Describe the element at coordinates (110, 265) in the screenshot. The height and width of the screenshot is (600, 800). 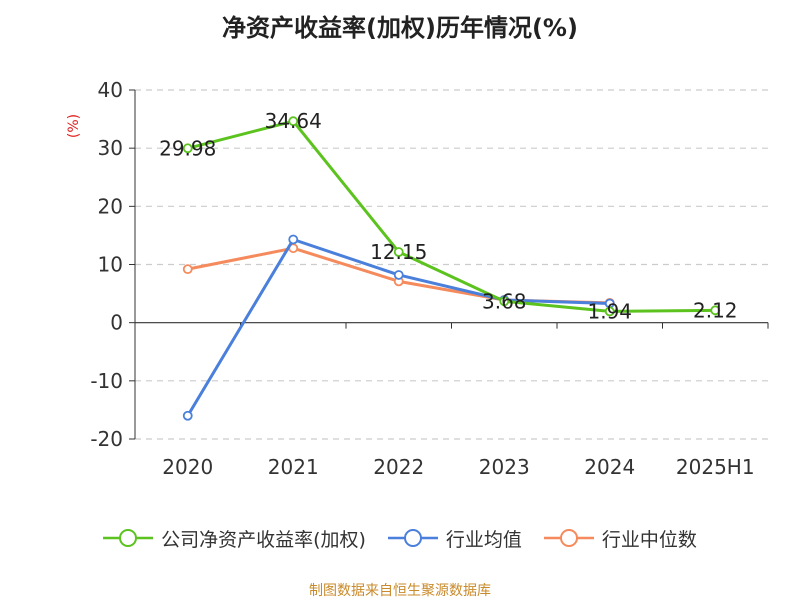
I see `y-tick-label: 10` at that location.